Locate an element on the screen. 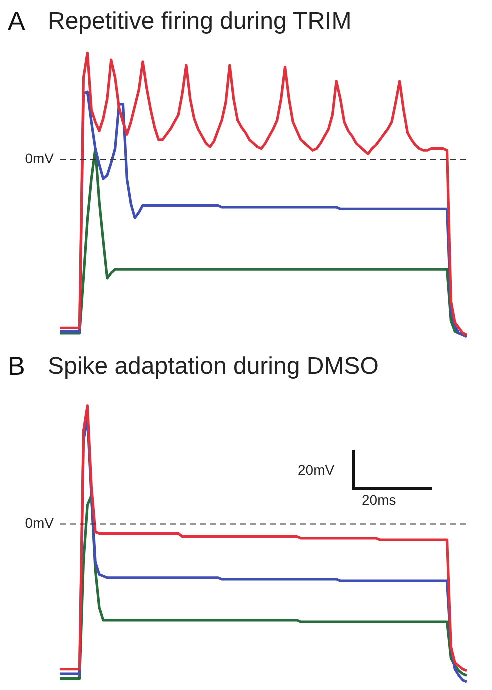 This screenshot has height=690, width=492. chart-title: Repetitive firing during TRIM is located at coordinates (200, 22).